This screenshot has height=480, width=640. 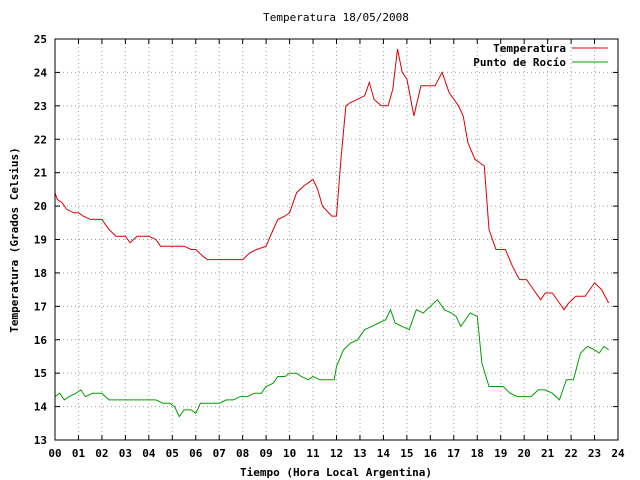 What do you see at coordinates (594, 453) in the screenshot?
I see `x-tick-label: 23` at bounding box center [594, 453].